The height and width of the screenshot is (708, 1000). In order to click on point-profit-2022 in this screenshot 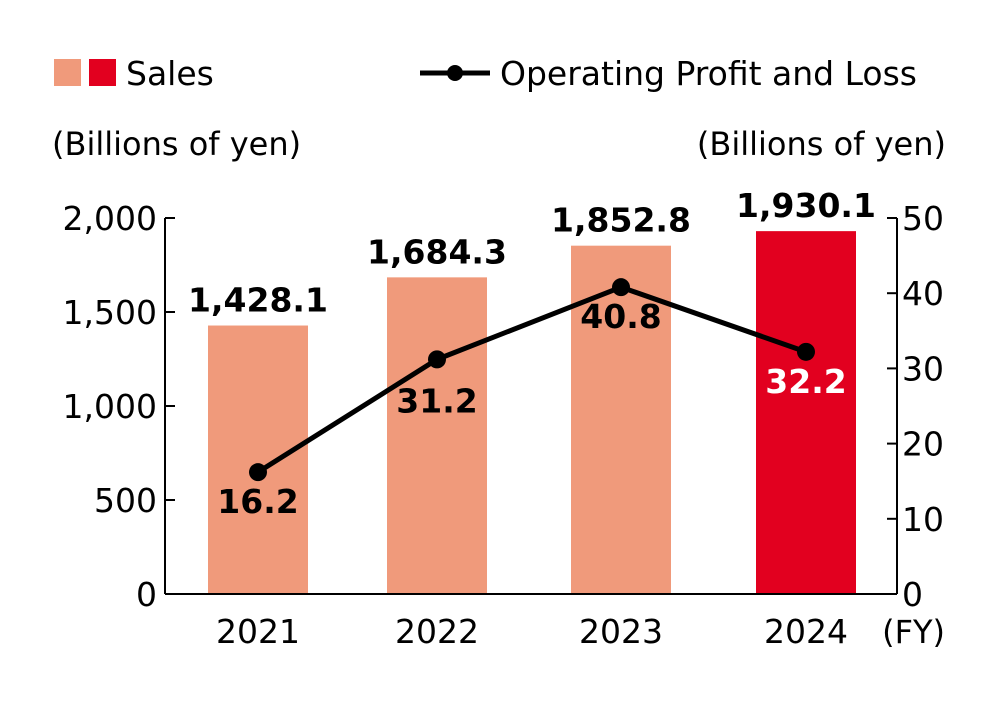, I will do `click(437, 359)`.